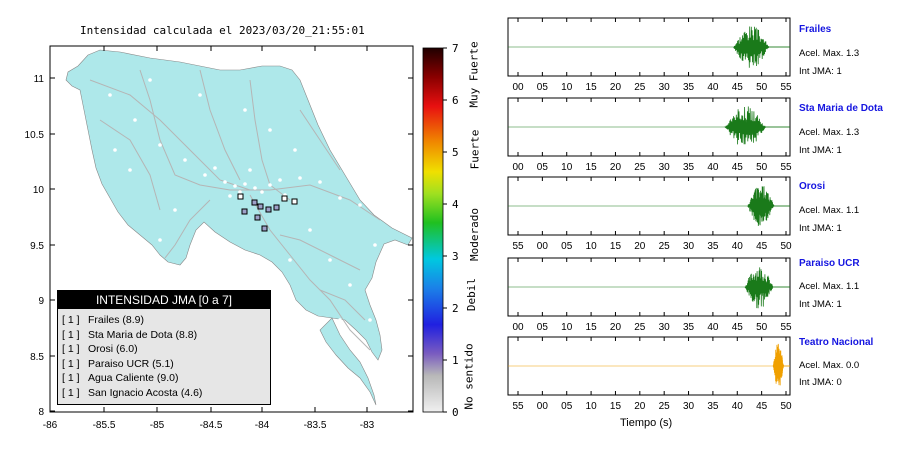  What do you see at coordinates (348, 361) in the screenshot?
I see `southern-peninsula` at bounding box center [348, 361].